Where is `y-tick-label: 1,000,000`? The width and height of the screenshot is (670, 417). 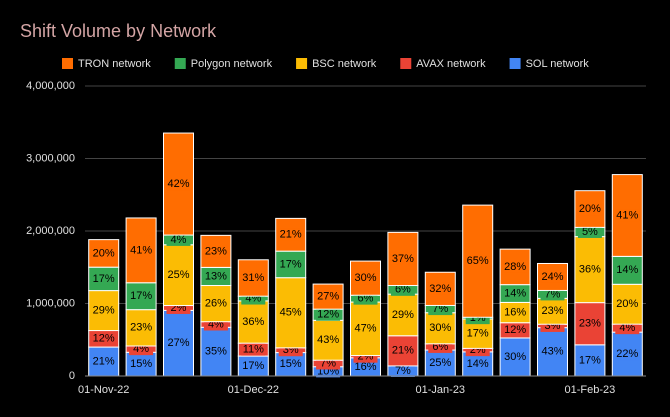 y-tick-label: 1,000,000 is located at coordinates (50, 303).